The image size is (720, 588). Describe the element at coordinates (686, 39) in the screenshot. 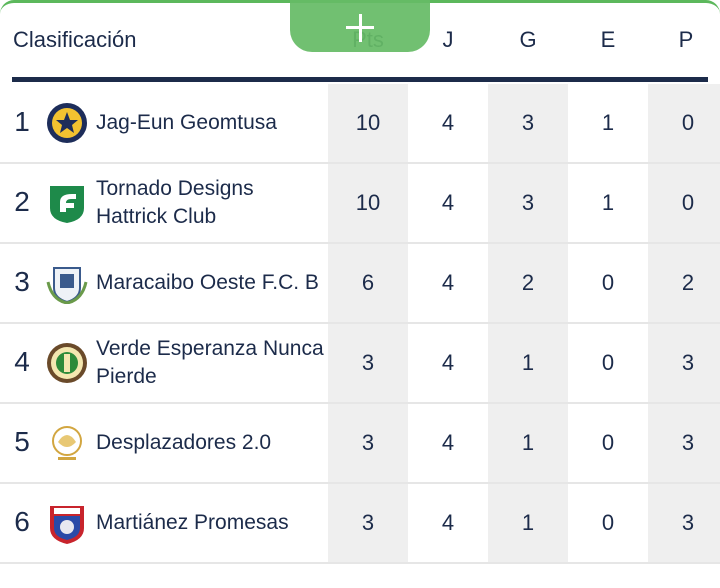

I see `column-header: P` at that location.